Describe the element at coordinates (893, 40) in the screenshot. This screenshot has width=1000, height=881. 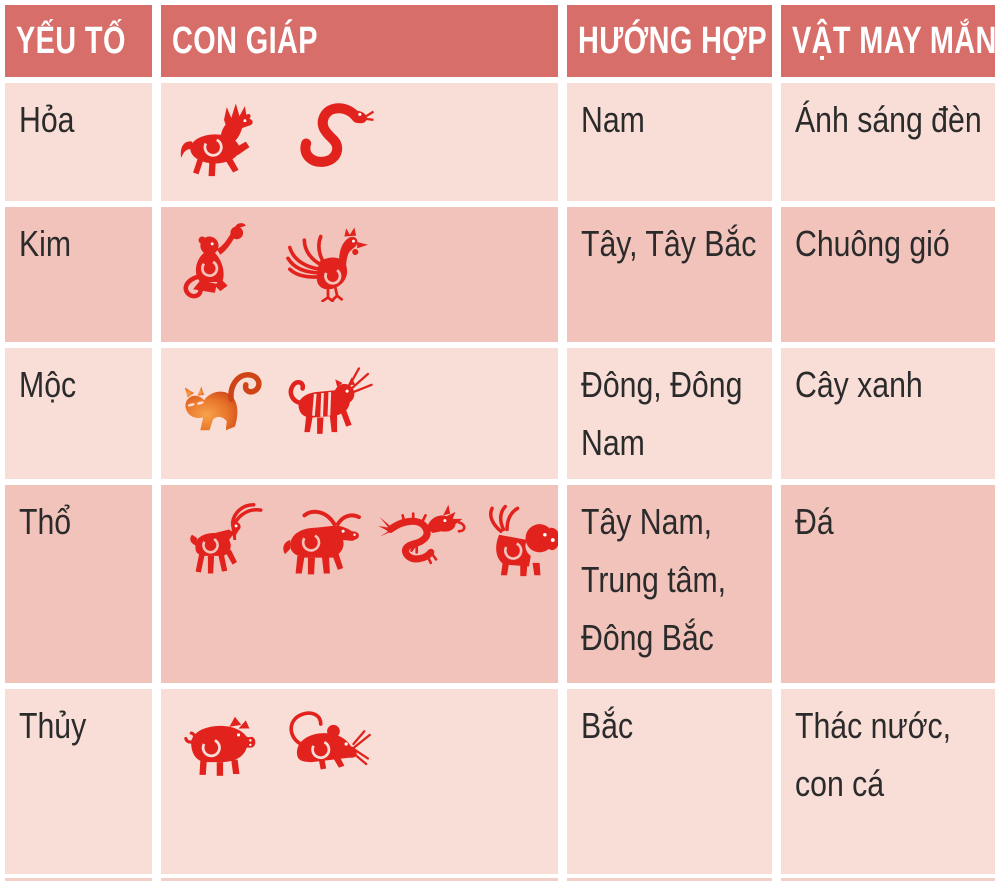
I see `header-label: VẬT MAY MẮN` at that location.